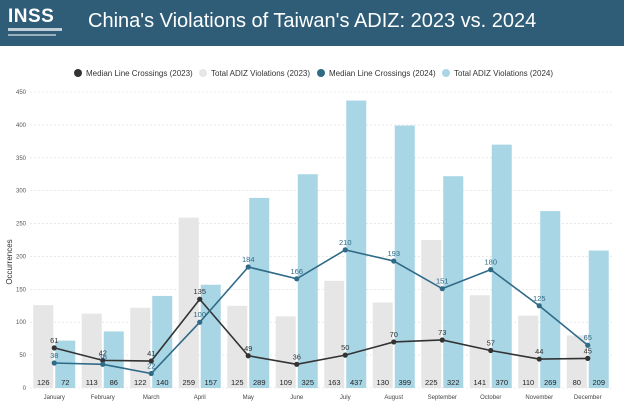 The width and height of the screenshot is (624, 416). I want to click on logo-underline, so click(35, 29).